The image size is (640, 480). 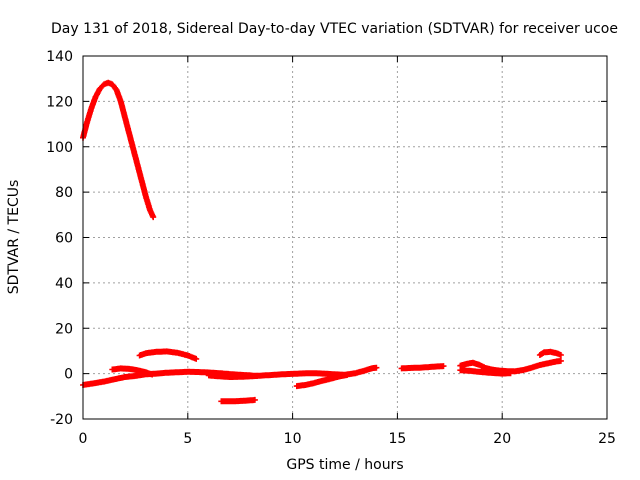 What do you see at coordinates (187, 439) in the screenshot?
I see `x-tick-label: 5` at bounding box center [187, 439].